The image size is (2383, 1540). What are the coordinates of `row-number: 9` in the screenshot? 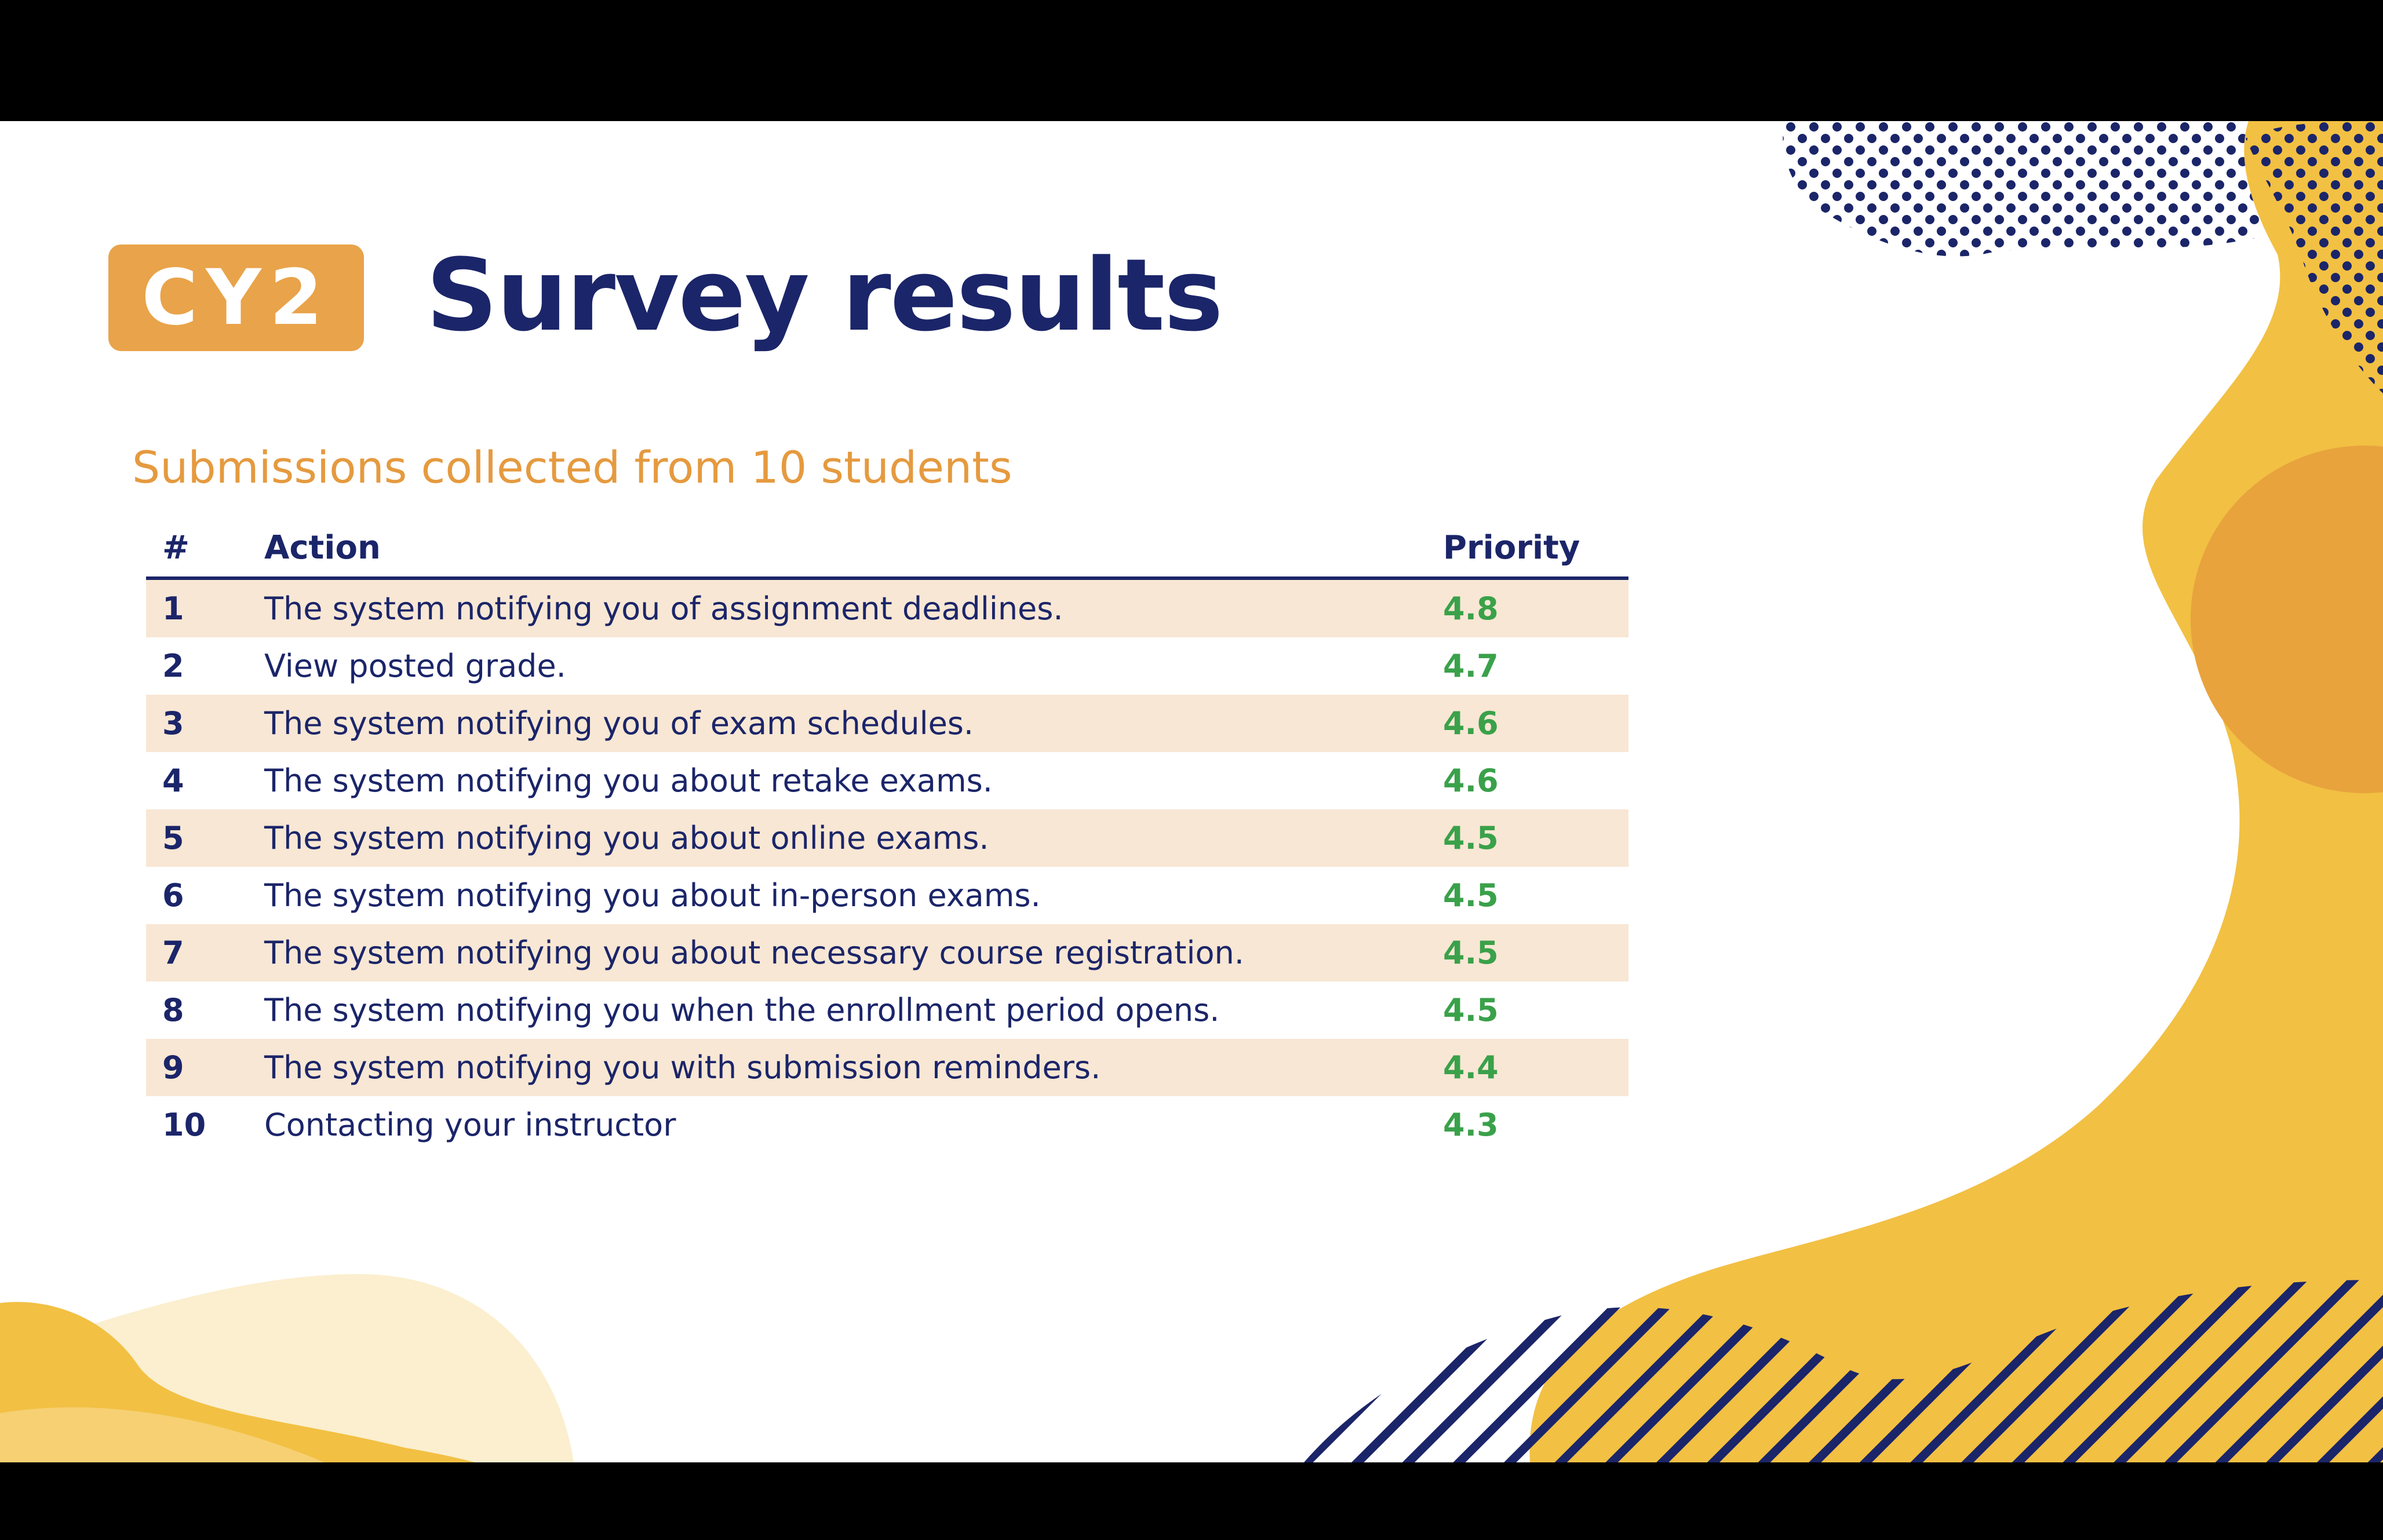 It's located at (205, 1067).